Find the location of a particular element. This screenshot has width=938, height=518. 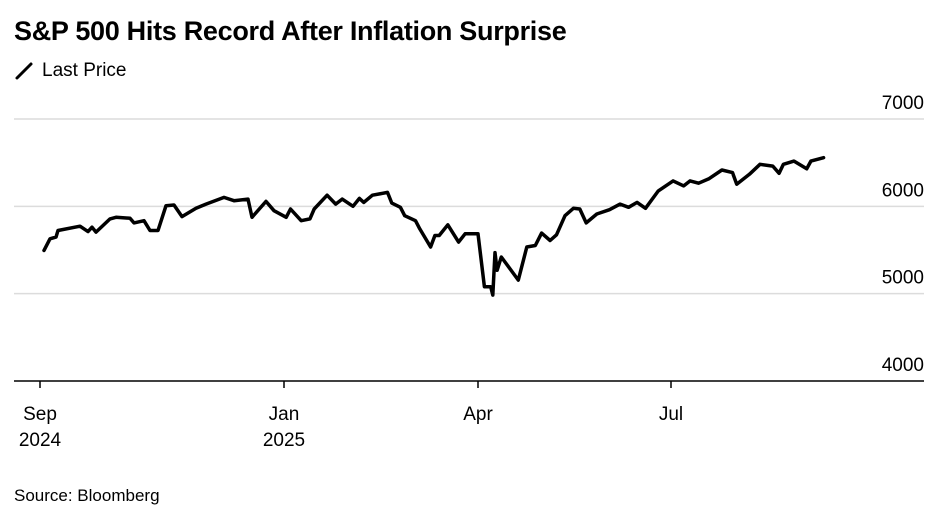

legend-label: Last Price is located at coordinates (84, 70).